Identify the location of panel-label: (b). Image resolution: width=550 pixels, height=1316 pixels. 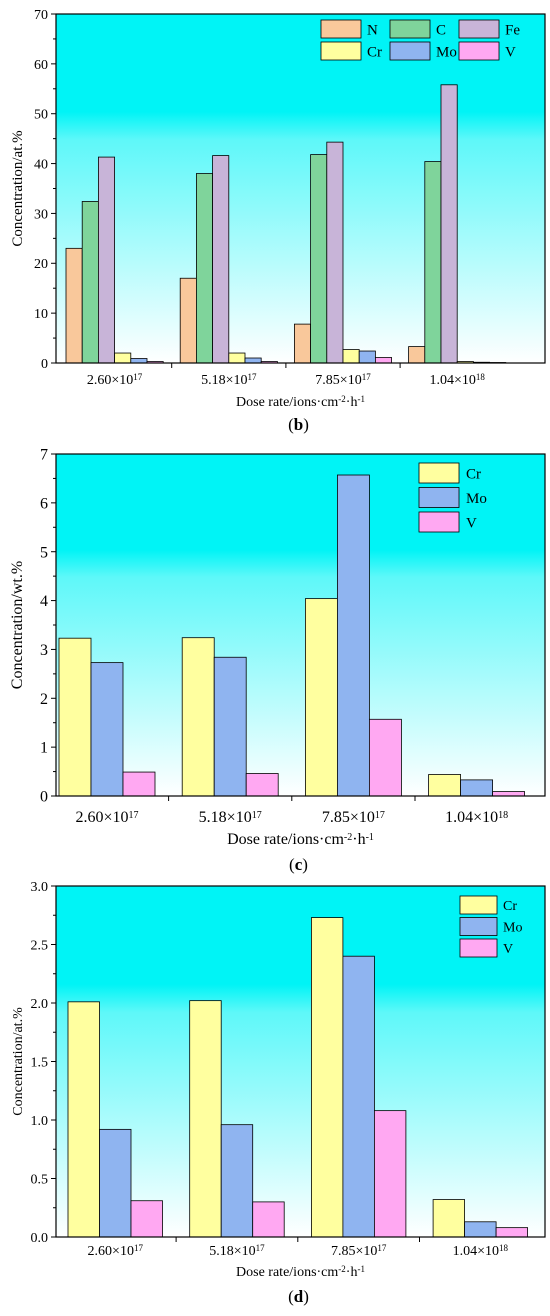
(298, 424).